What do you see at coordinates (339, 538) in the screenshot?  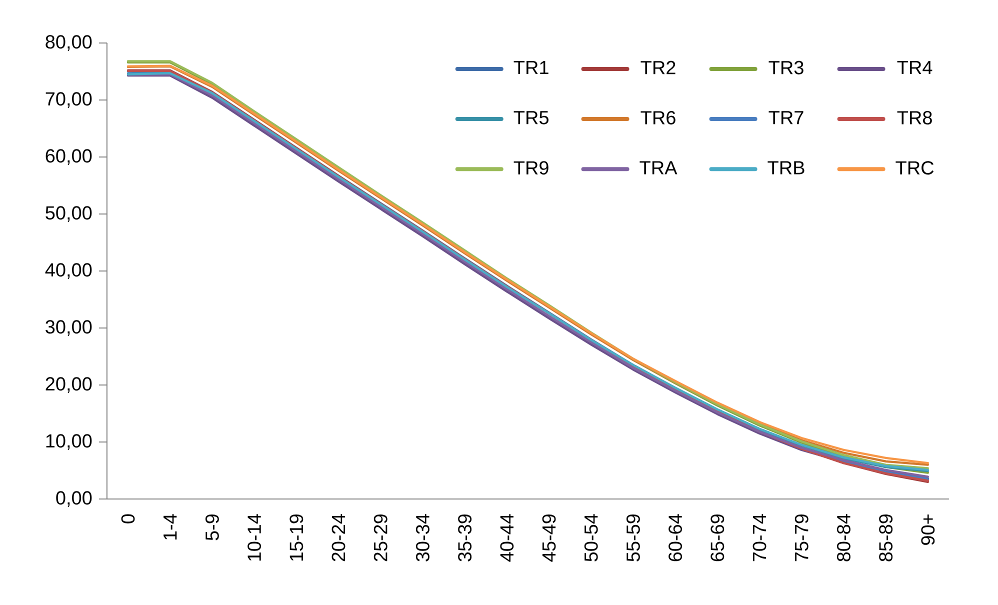 I see `x-tick-label: 20-24` at bounding box center [339, 538].